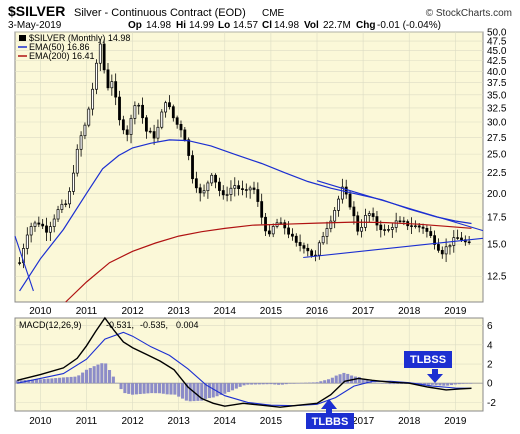 Image resolution: width=520 pixels, height=434 pixels. What do you see at coordinates (497, 194) in the screenshot?
I see `price-y-tick-label: 20.0` at bounding box center [497, 194].